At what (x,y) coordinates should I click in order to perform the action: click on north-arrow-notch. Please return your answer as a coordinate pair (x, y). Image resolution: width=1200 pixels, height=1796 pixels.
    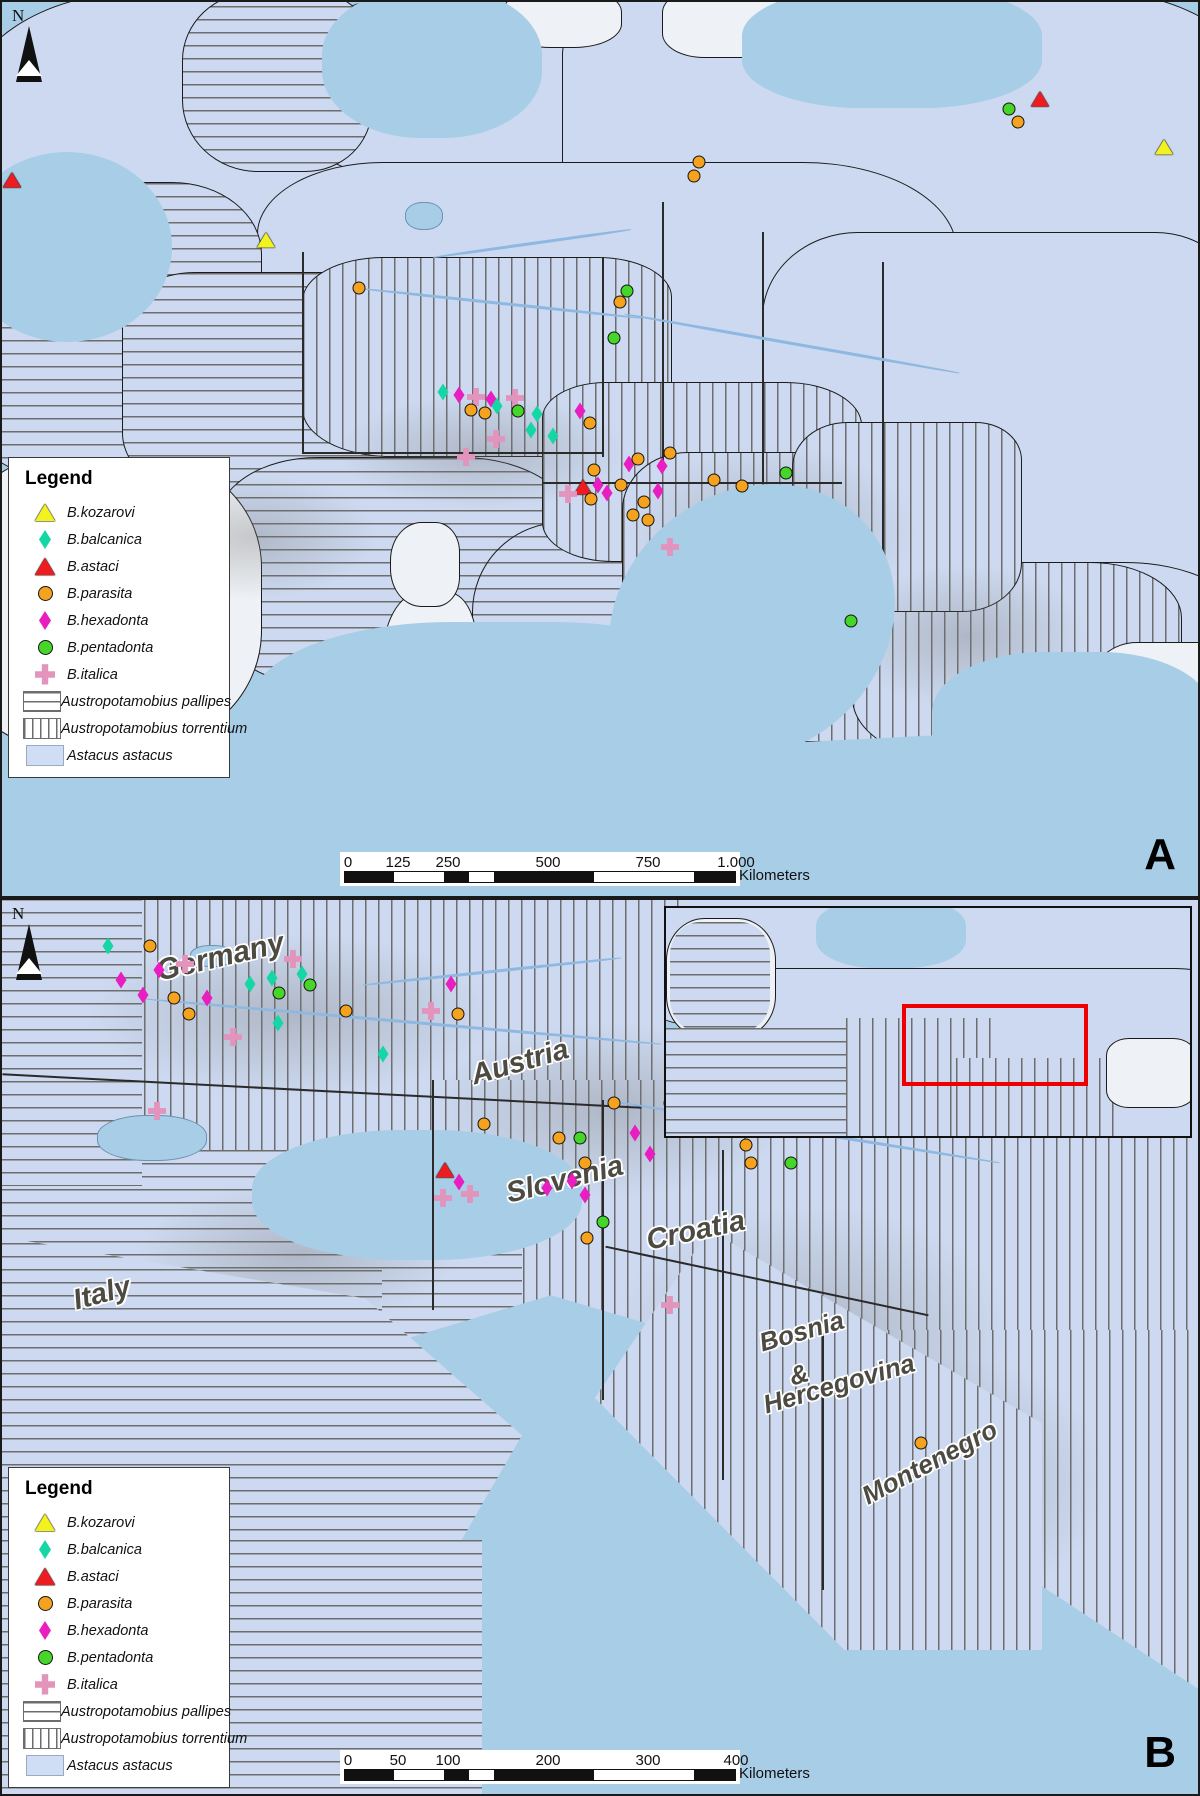
    Looking at the image, I should click on (29, 68).